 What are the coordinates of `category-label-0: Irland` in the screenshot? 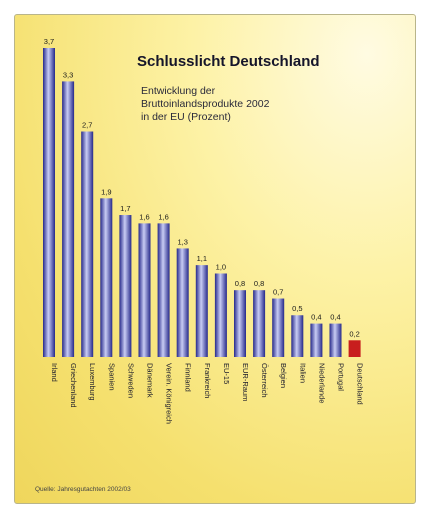 It's located at (54, 372).